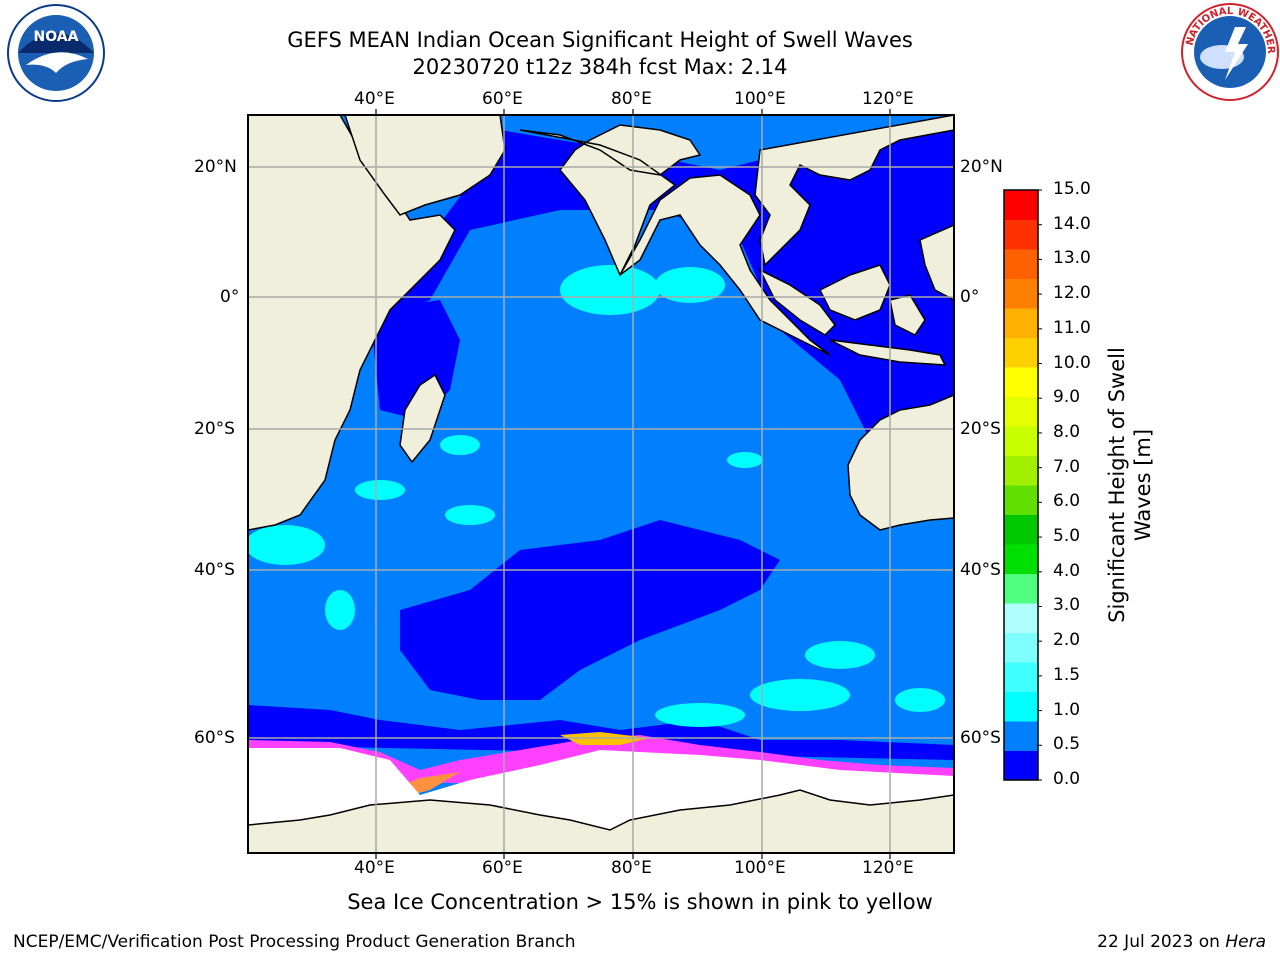  What do you see at coordinates (215, 167) in the screenshot?
I see `lat-label-left: 20°N` at bounding box center [215, 167].